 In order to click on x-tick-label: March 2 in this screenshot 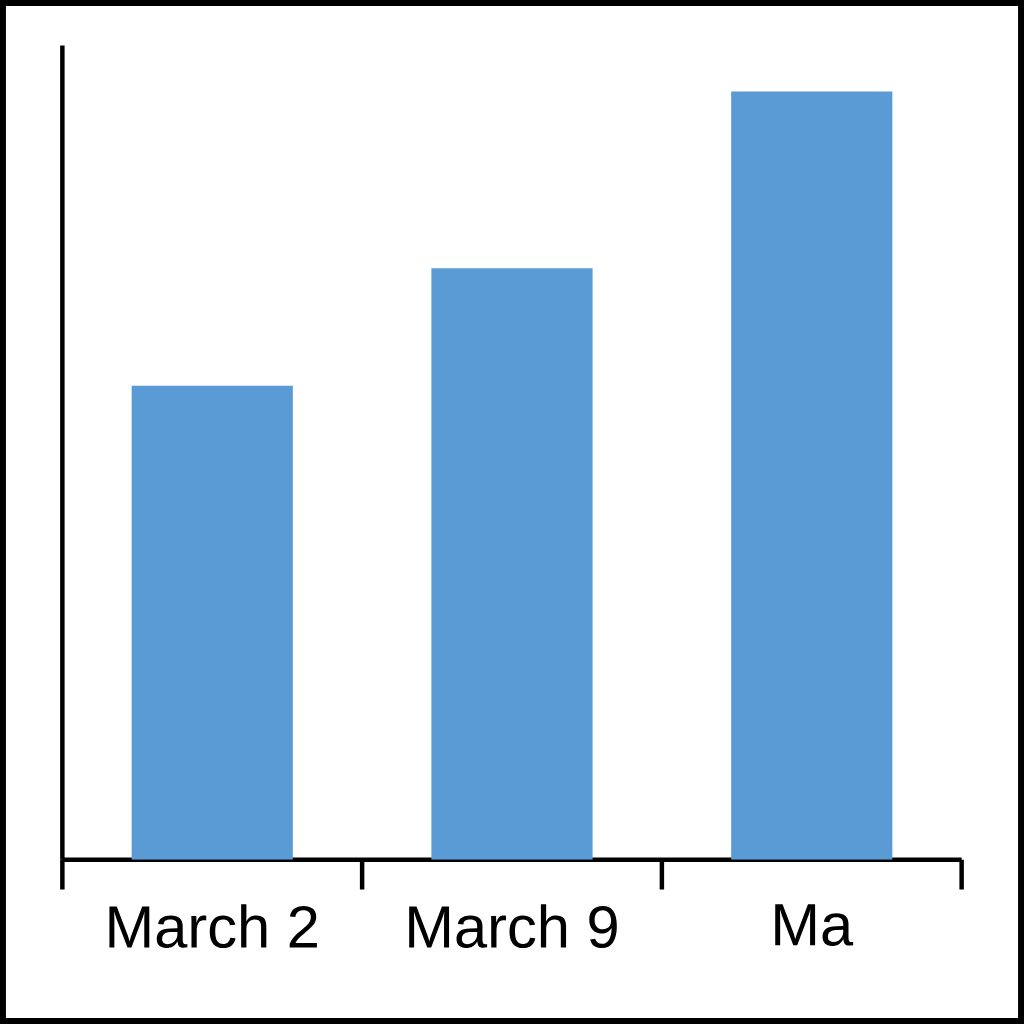, I will do `click(213, 926)`.